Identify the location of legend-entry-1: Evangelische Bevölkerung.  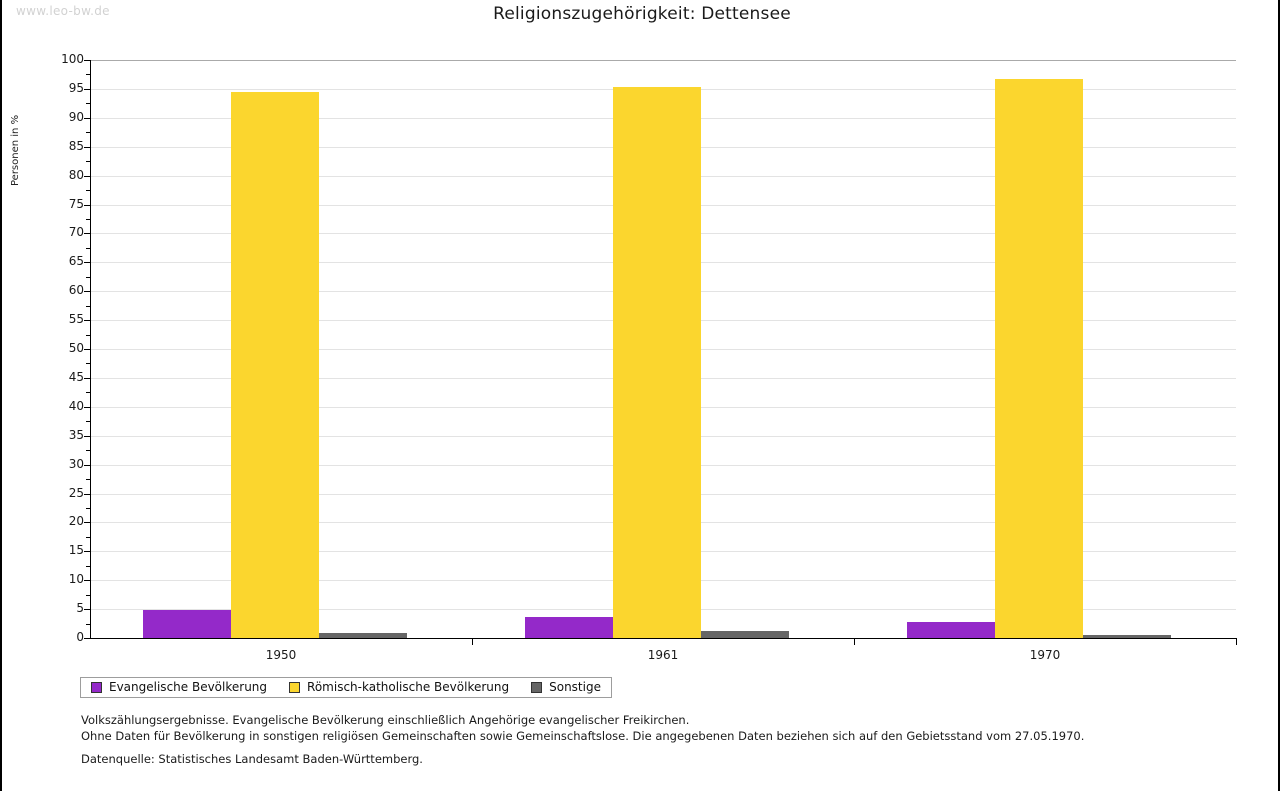
(179, 687).